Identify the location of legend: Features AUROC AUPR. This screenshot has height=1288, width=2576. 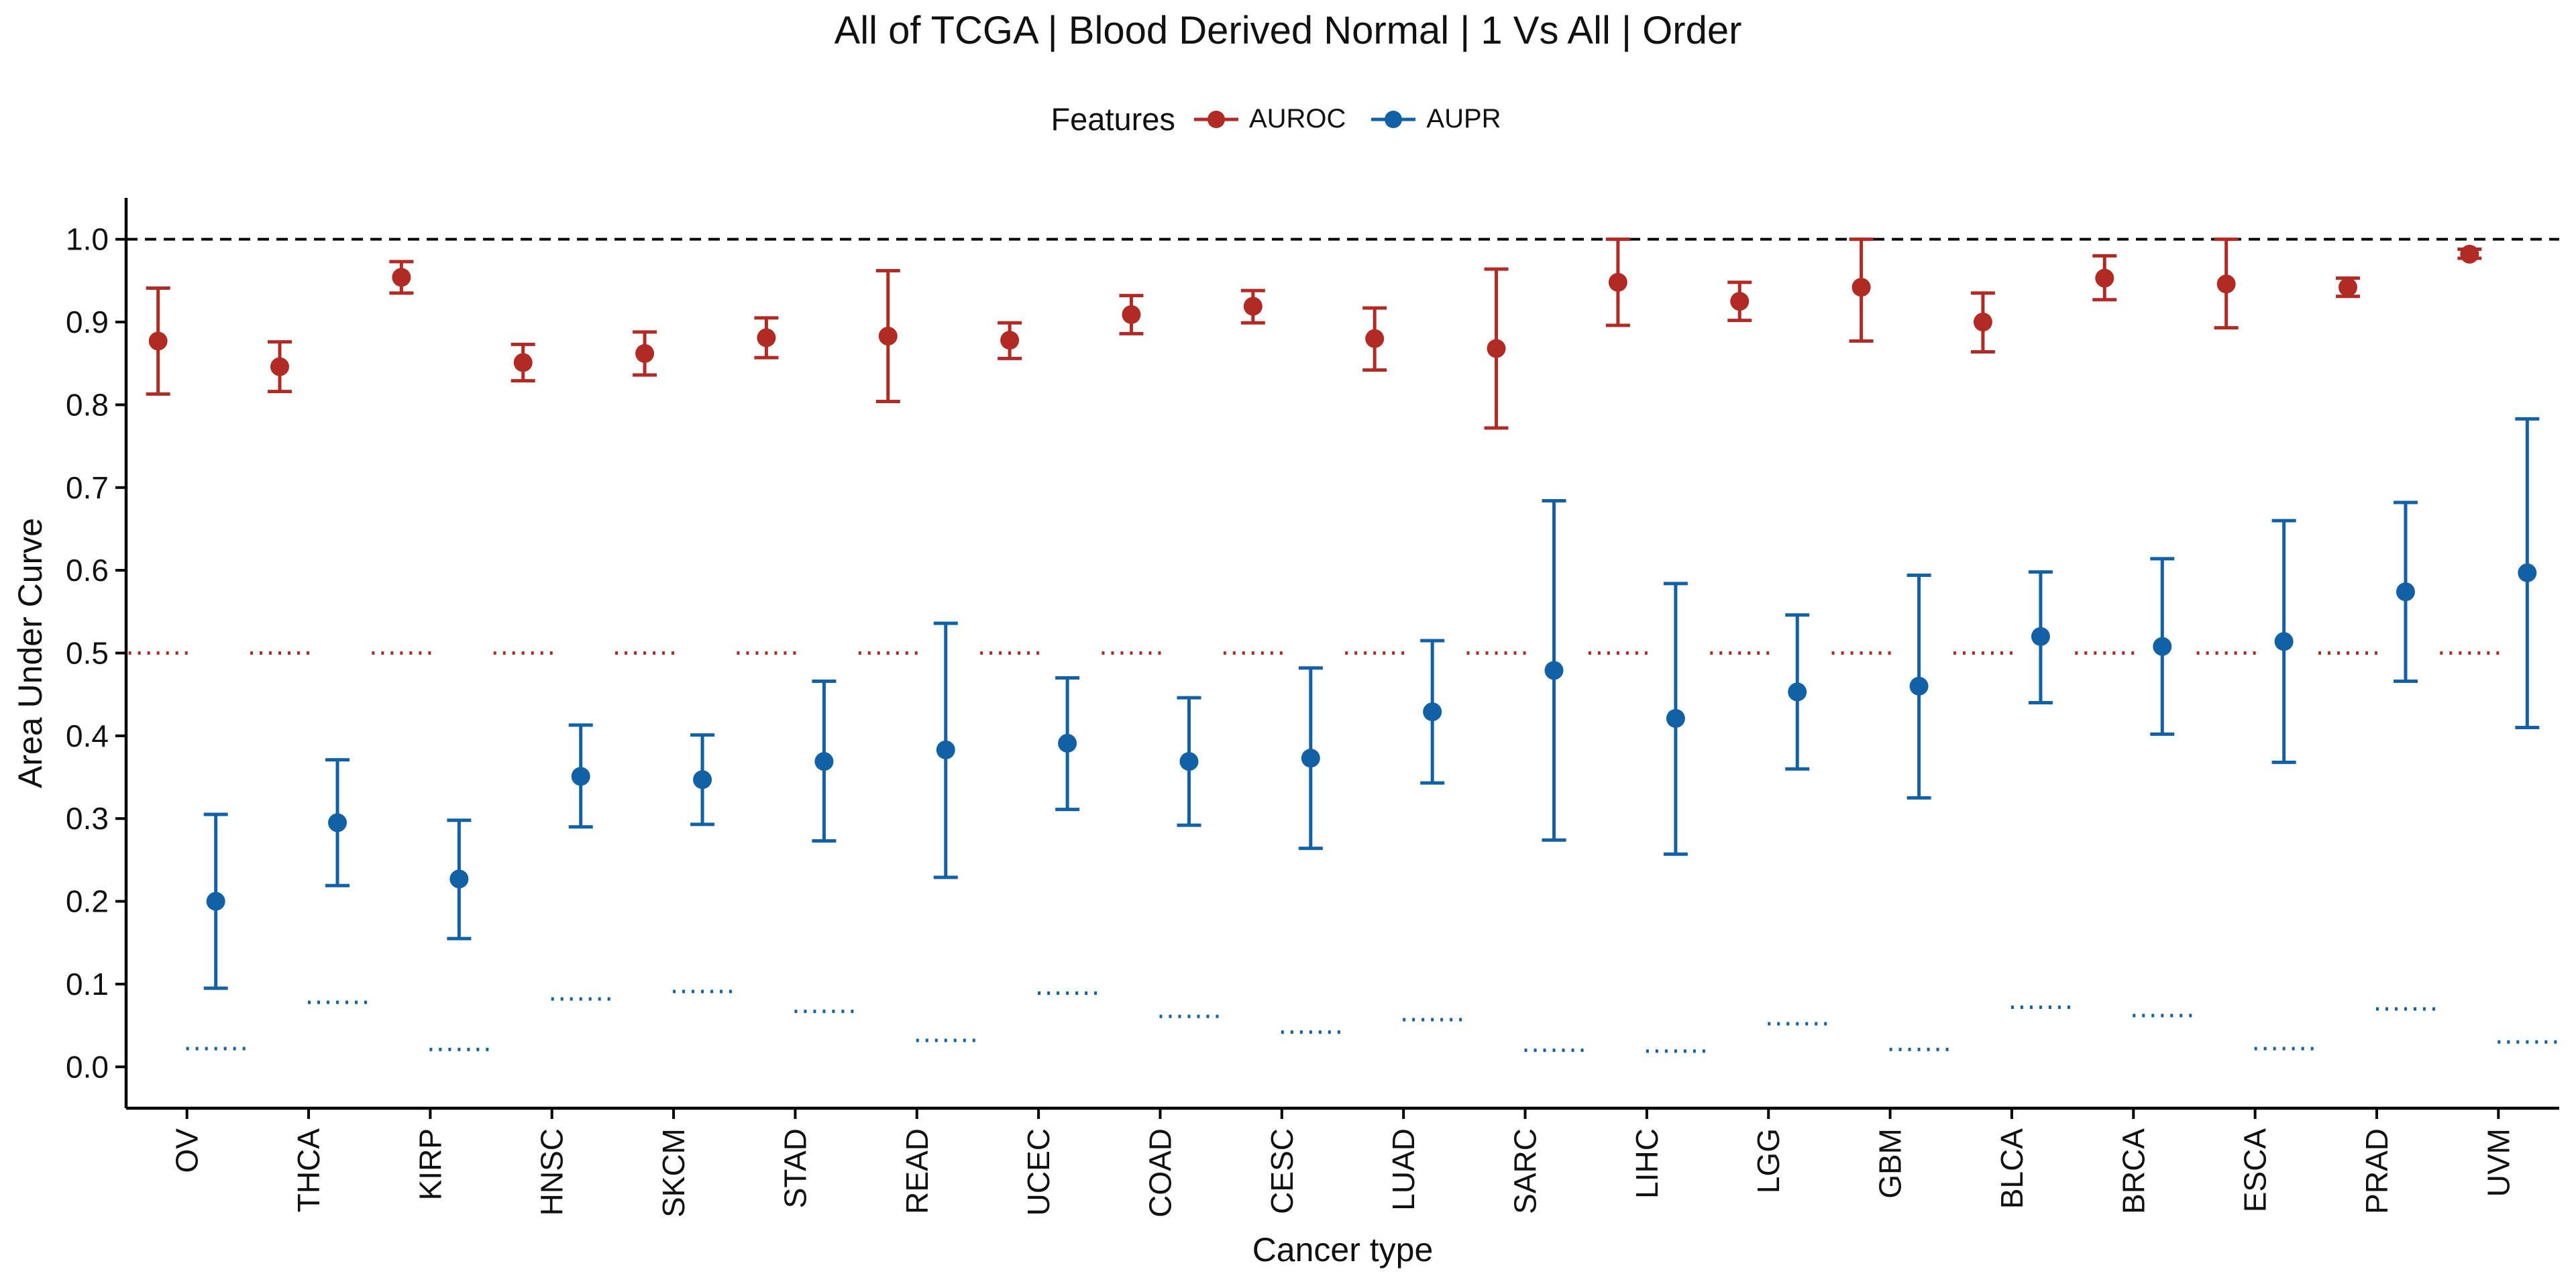
(1288, 119).